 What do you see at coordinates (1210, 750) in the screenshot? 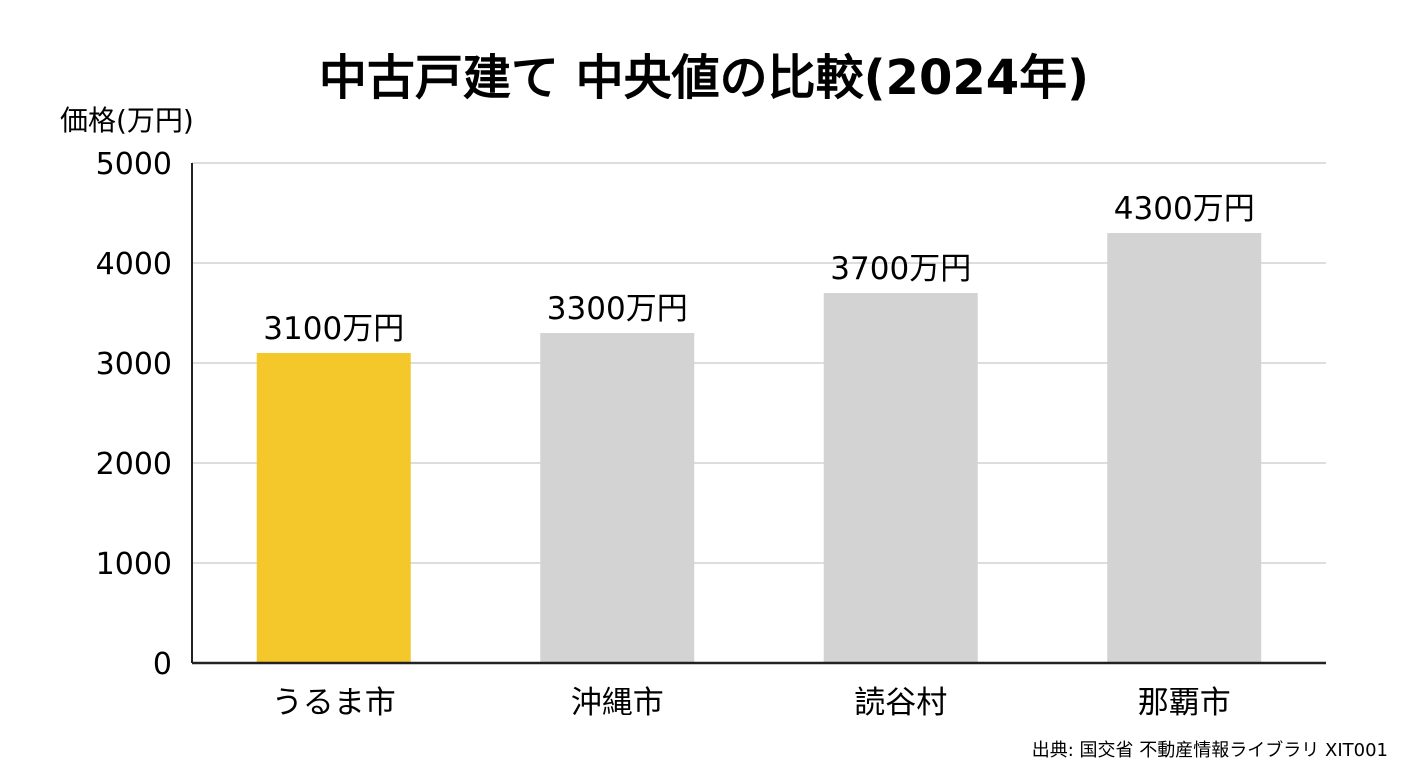
I see `source-note: 出典: 国交省 不動産情報ライブラリ XIT001` at bounding box center [1210, 750].